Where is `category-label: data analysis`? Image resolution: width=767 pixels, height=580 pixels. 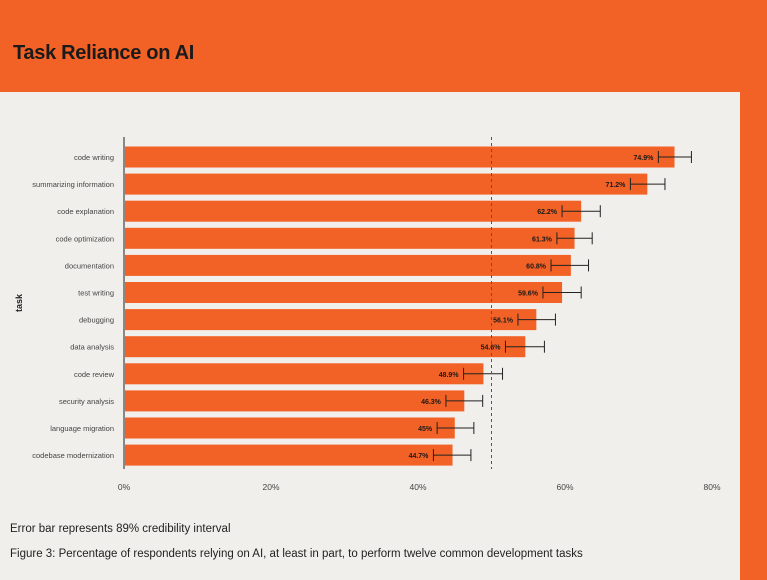
category-label: data analysis is located at coordinates (92, 347).